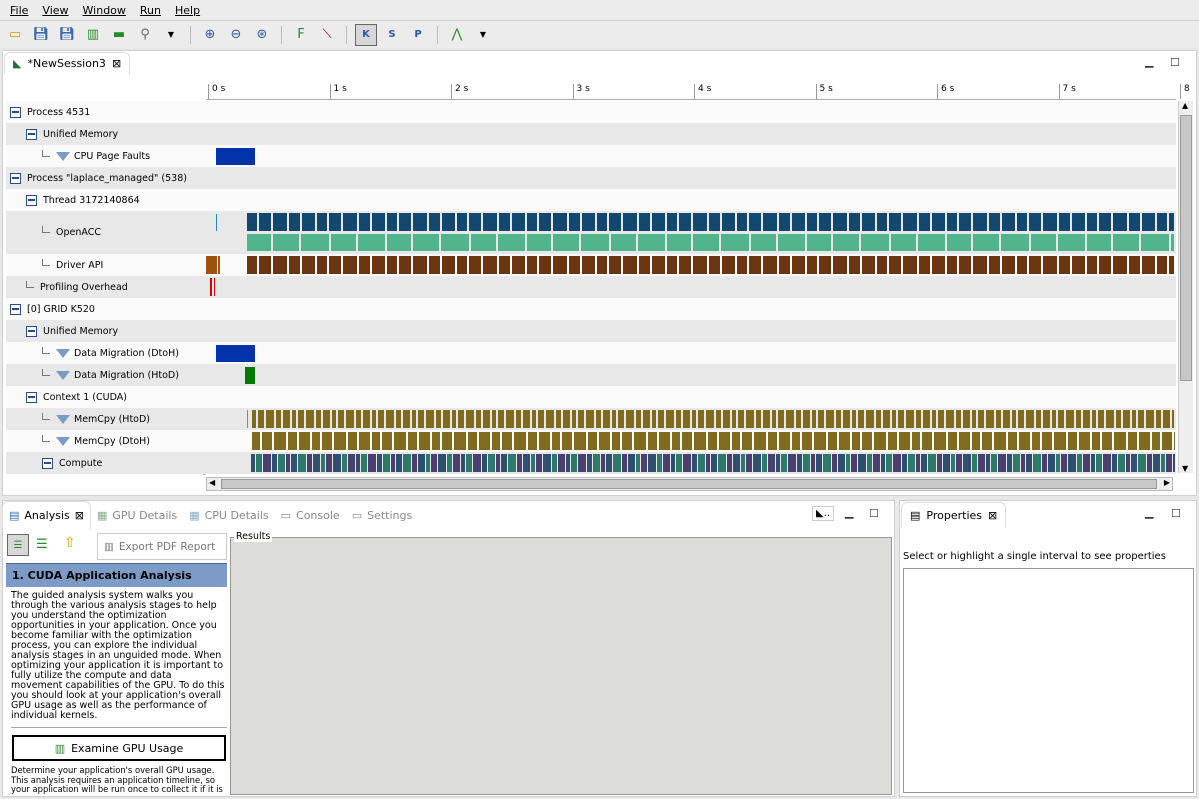 The height and width of the screenshot is (799, 1199). Describe the element at coordinates (310, 515) in the screenshot. I see `tab-console: ▭ Console` at that location.